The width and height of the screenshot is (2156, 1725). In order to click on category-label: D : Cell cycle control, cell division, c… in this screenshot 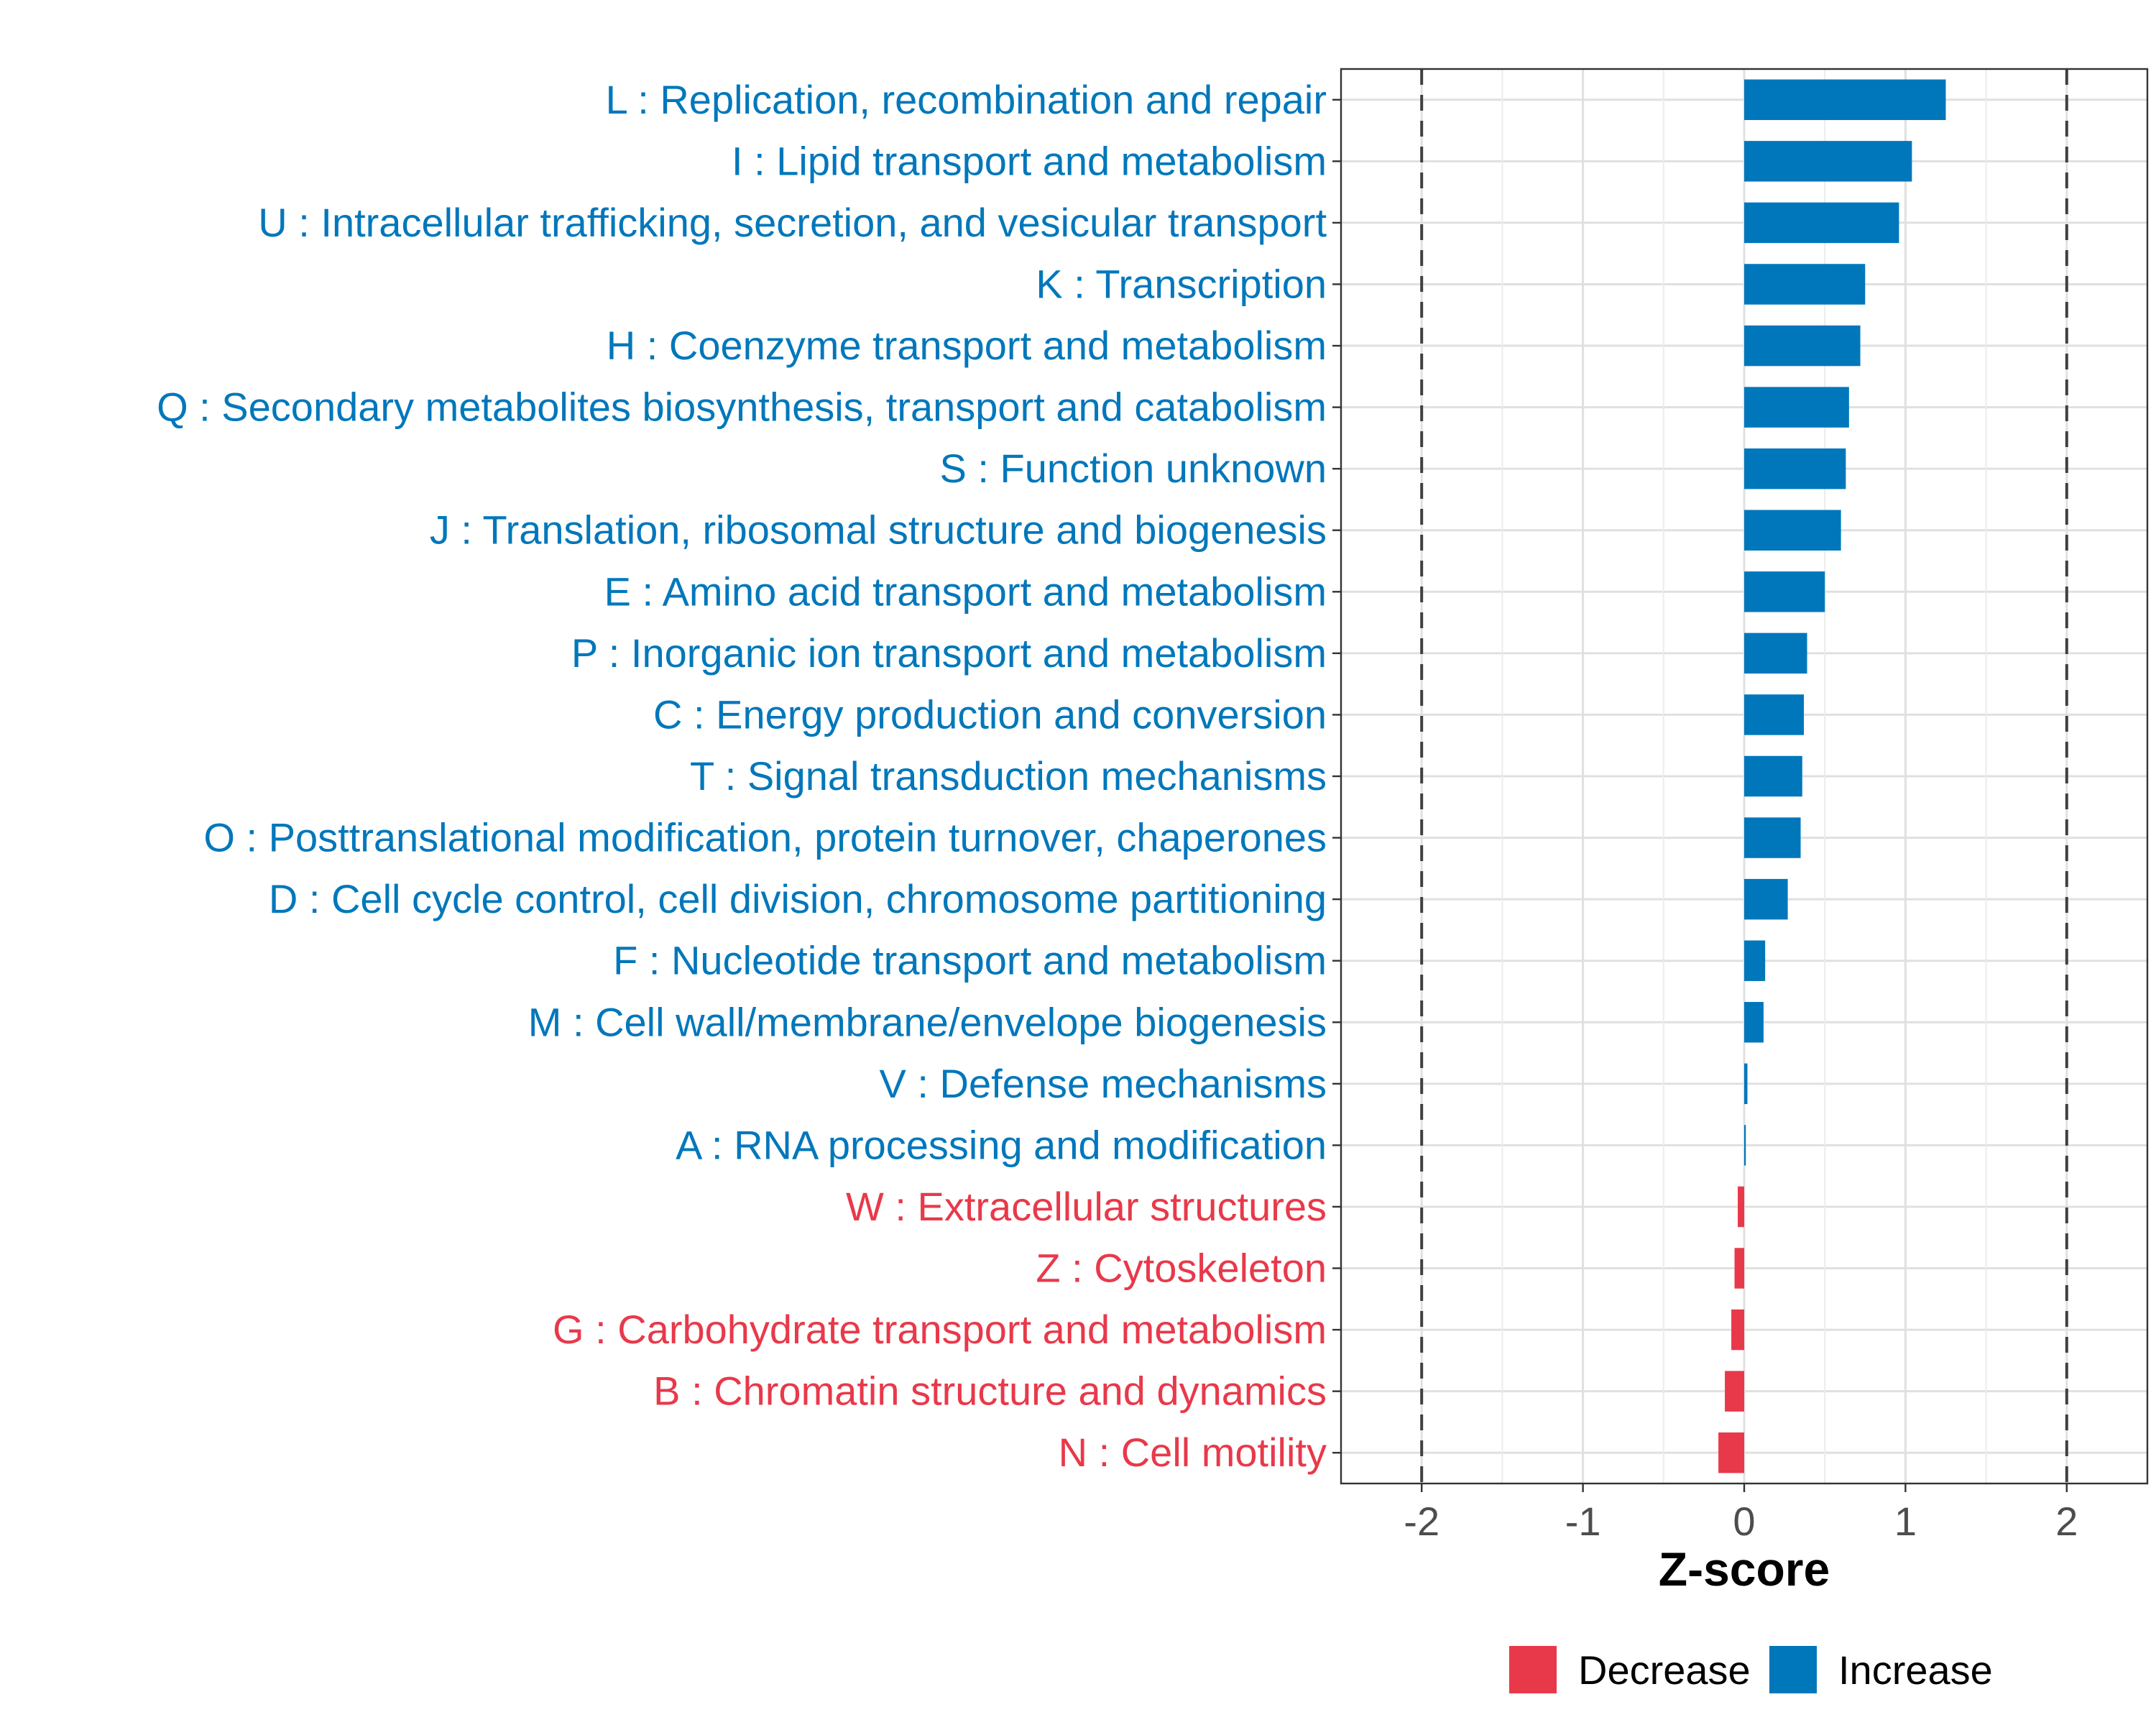, I will do `click(798, 898)`.